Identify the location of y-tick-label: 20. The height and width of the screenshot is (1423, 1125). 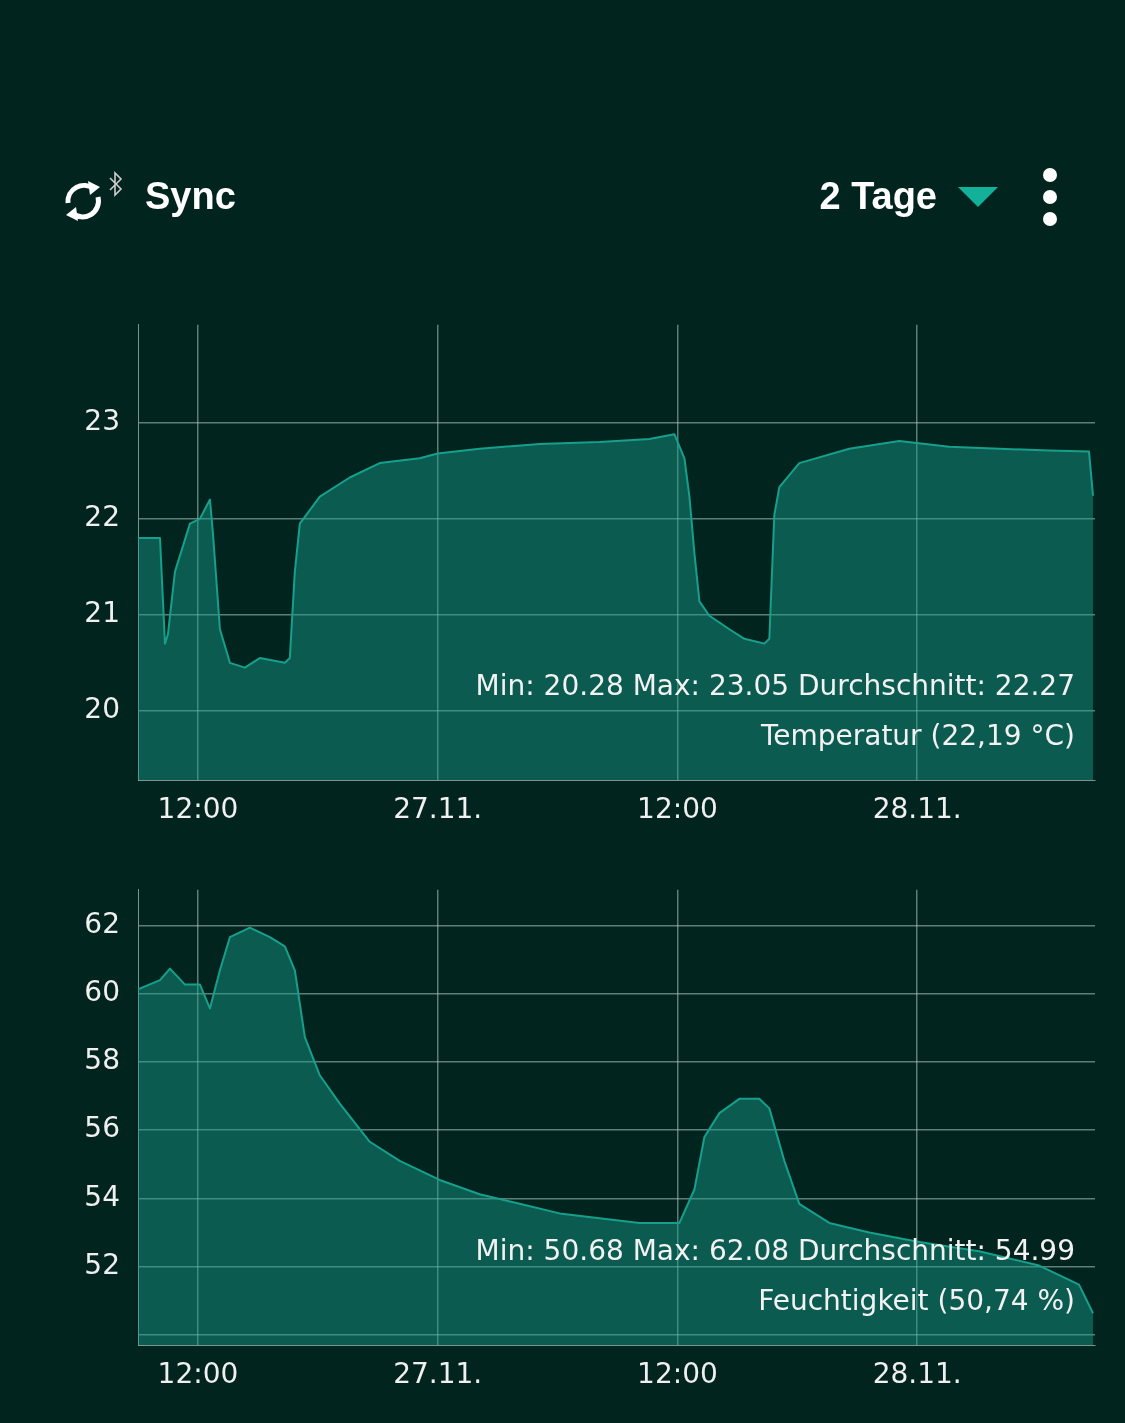
(102, 709).